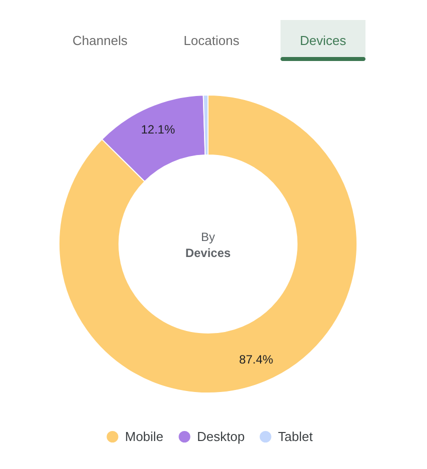 The height and width of the screenshot is (469, 427). What do you see at coordinates (144, 436) in the screenshot?
I see `legend-label: Mobile` at bounding box center [144, 436].